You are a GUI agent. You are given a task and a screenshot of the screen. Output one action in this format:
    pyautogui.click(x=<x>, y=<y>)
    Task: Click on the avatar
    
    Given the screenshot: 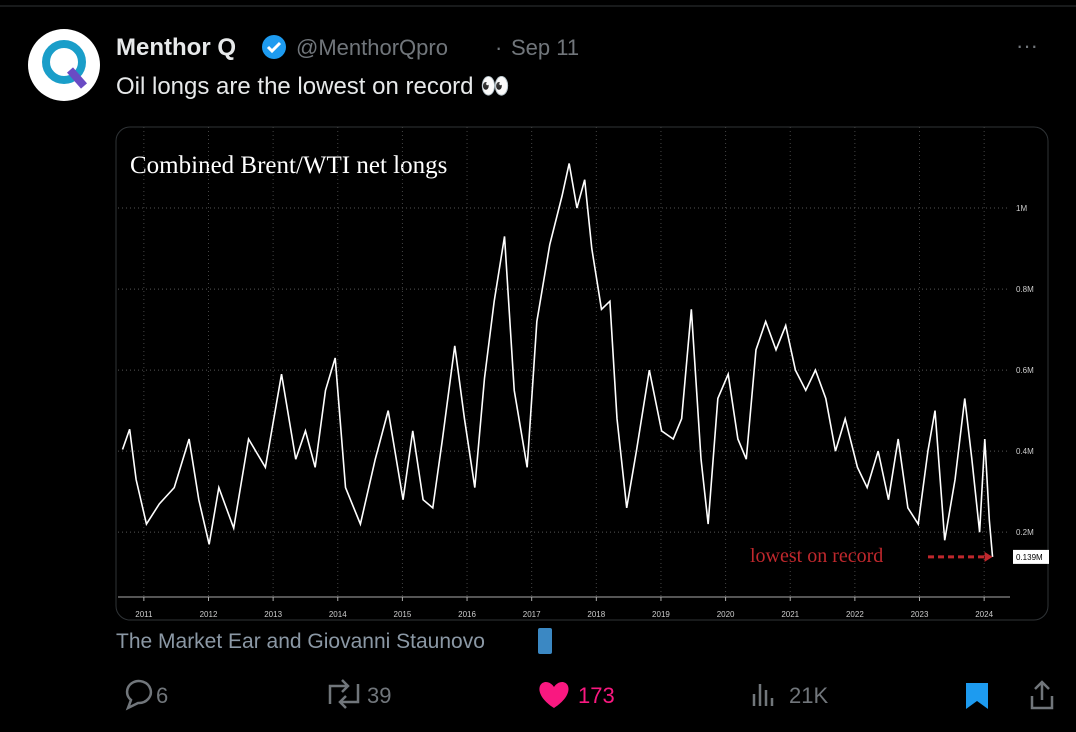 What is the action you would take?
    pyautogui.click(x=64, y=65)
    